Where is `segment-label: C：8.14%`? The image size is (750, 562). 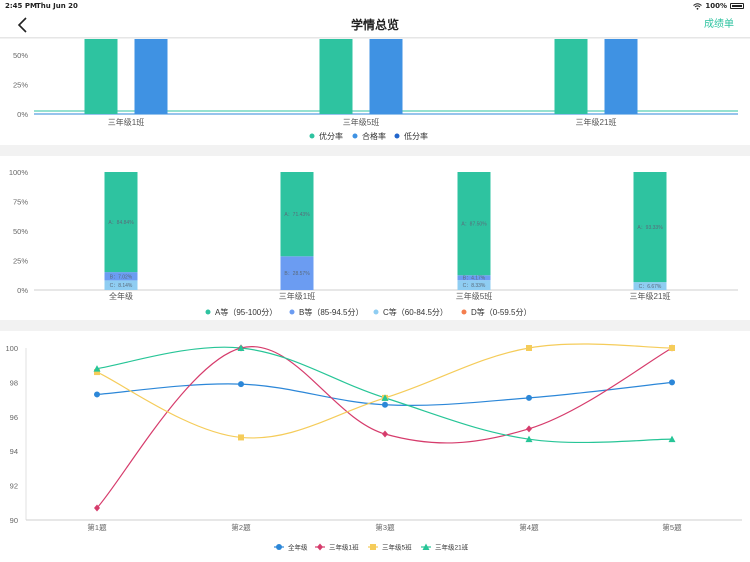
segment-label: C：8.14% is located at coordinates (121, 286).